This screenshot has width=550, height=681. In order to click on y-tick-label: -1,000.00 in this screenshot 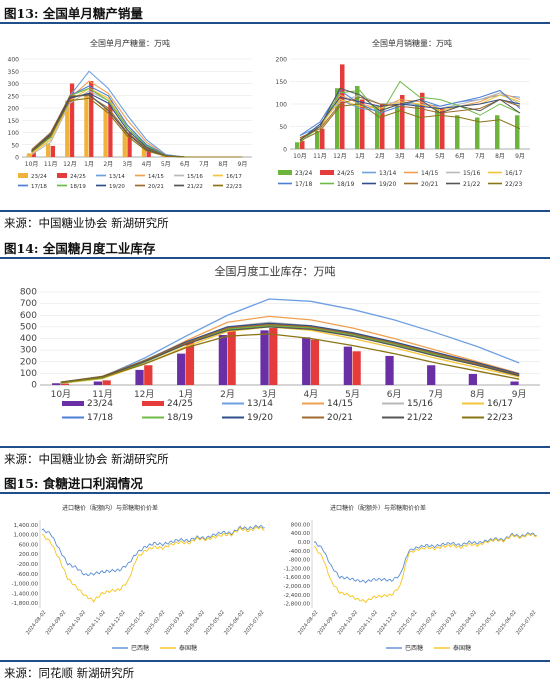, I will do `click(25, 585)`.